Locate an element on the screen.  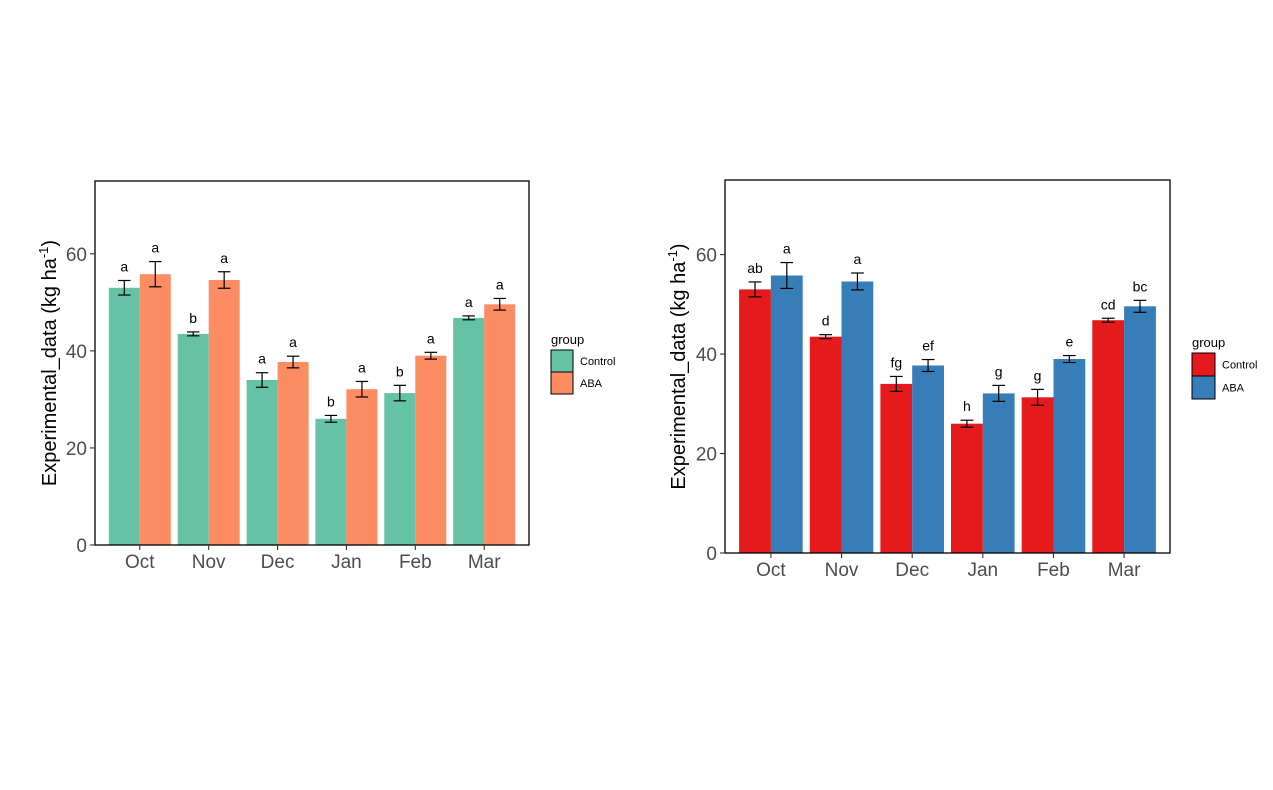
x-tick-label: Jan is located at coordinates (982, 570).